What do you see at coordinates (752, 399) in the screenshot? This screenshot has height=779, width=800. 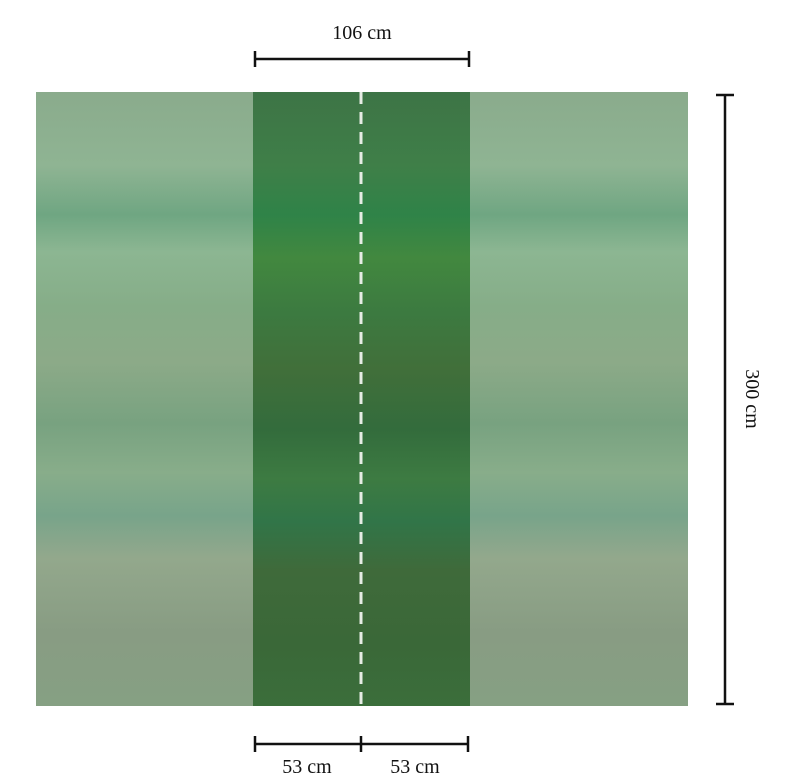 I see `height-label: 300 cm` at bounding box center [752, 399].